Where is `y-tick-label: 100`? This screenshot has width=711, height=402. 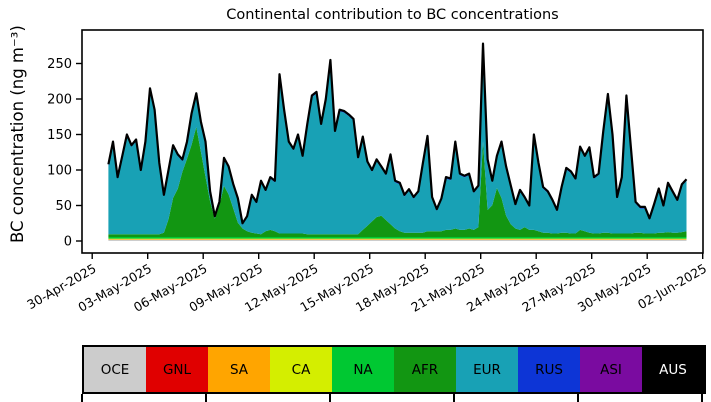
y-tick-label: 100 is located at coordinates (59, 171).